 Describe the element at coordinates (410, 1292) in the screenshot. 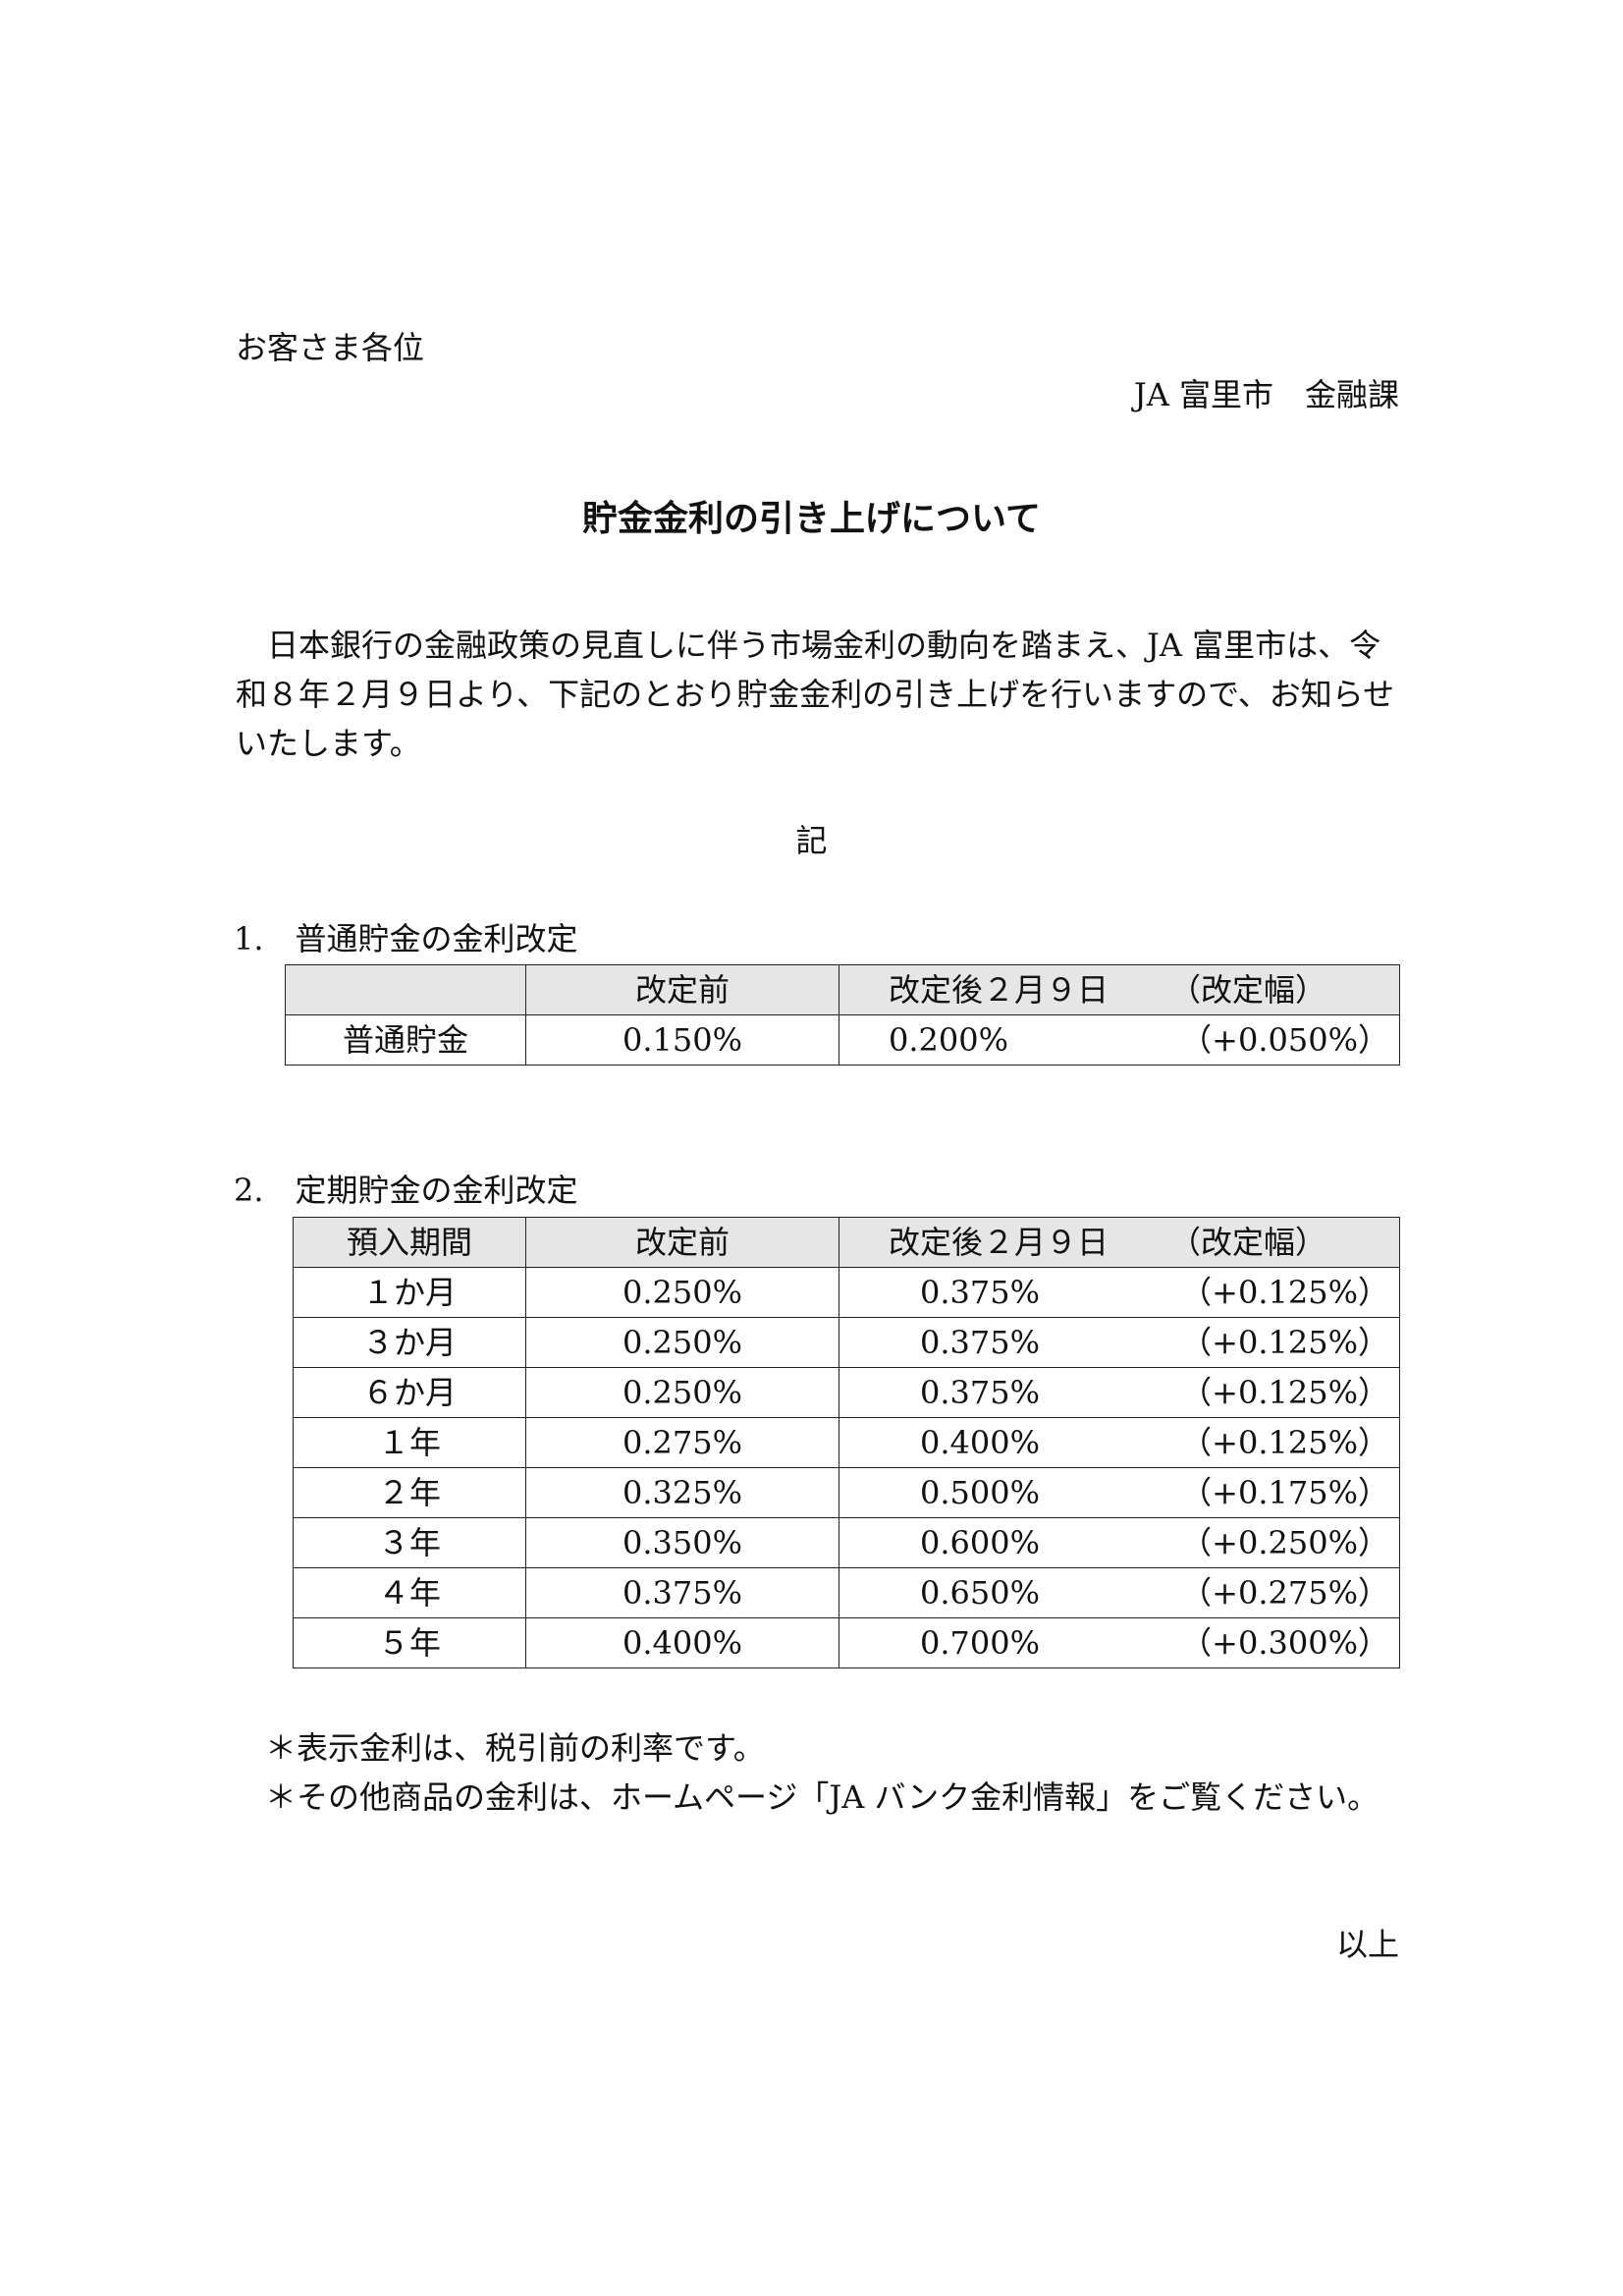

I see `cell: １か月` at that location.